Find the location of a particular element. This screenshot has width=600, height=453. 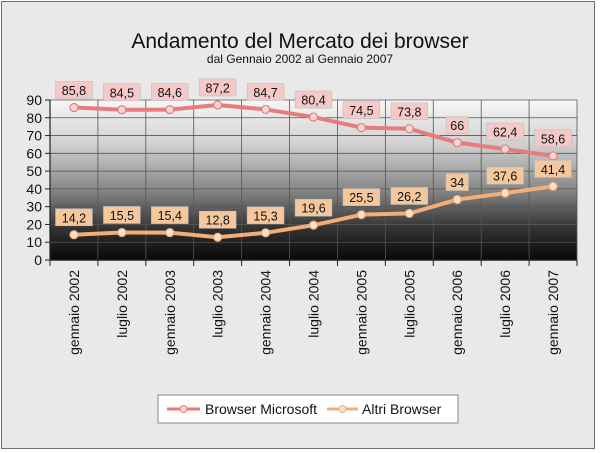

y-tick-label: 30 is located at coordinates (34, 207).